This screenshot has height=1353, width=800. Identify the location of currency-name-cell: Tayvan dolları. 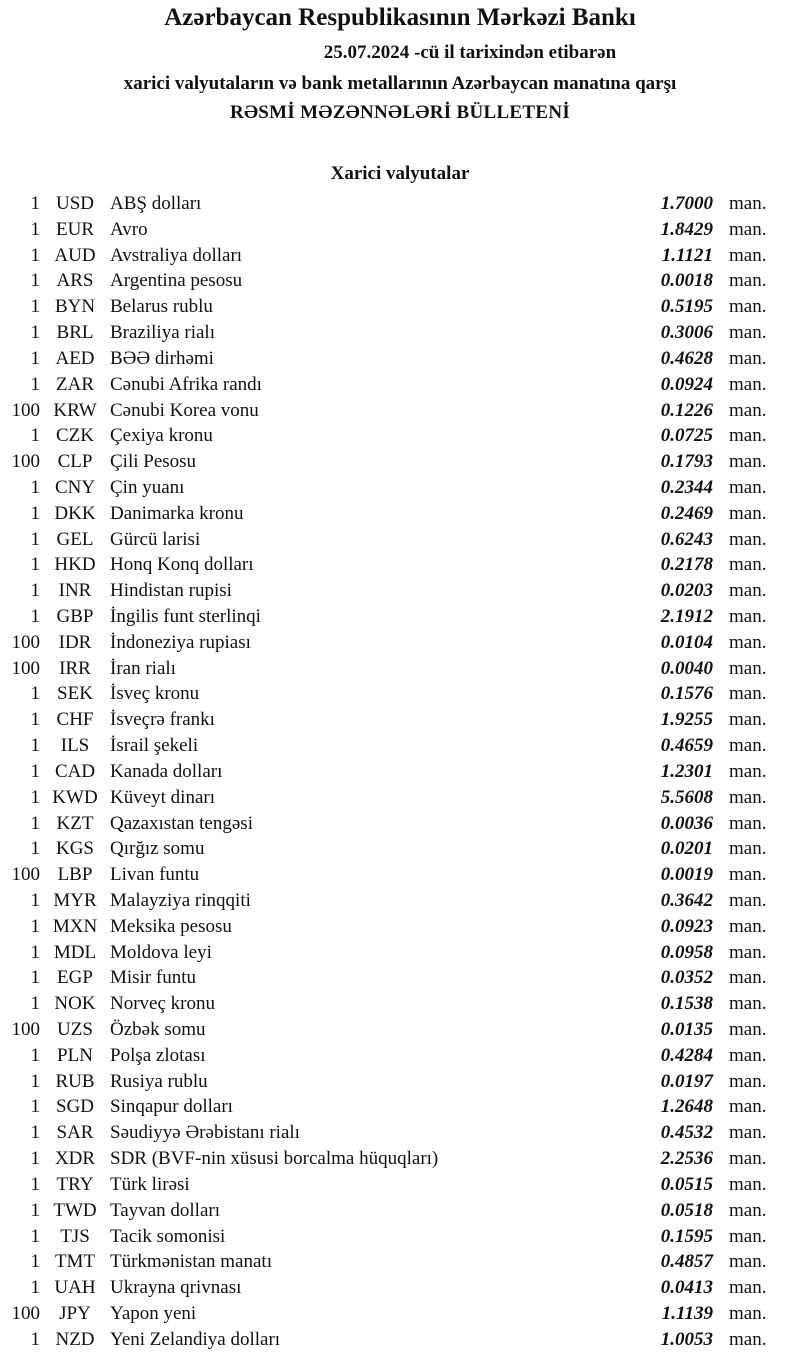
(165, 1210).